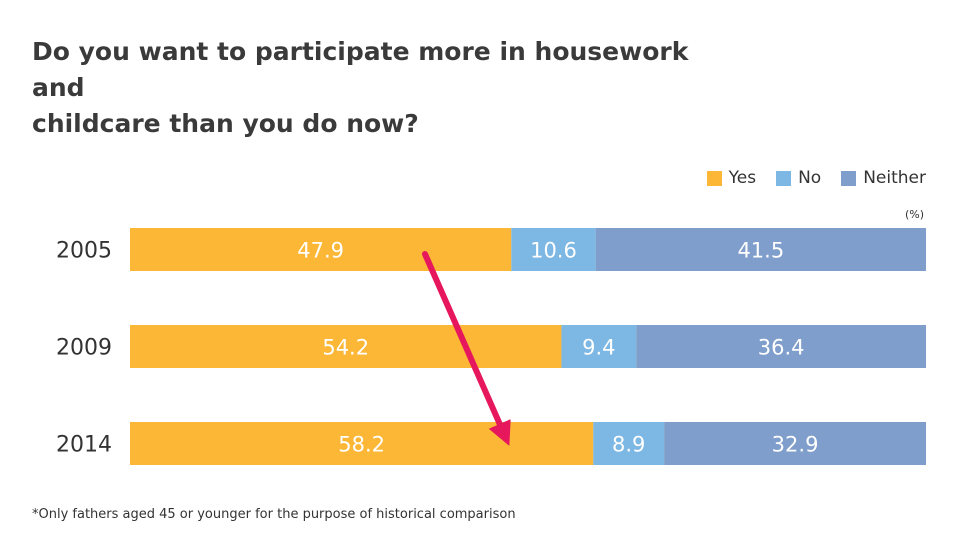  I want to click on data-label-no-2014: 8.9, so click(628, 445).